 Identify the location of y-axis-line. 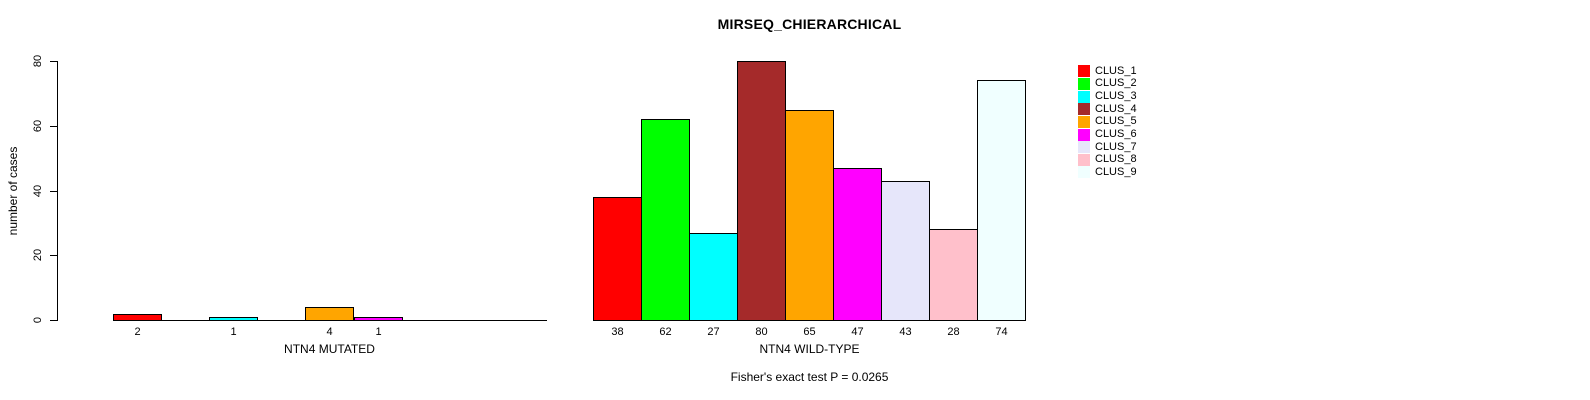
(57, 191).